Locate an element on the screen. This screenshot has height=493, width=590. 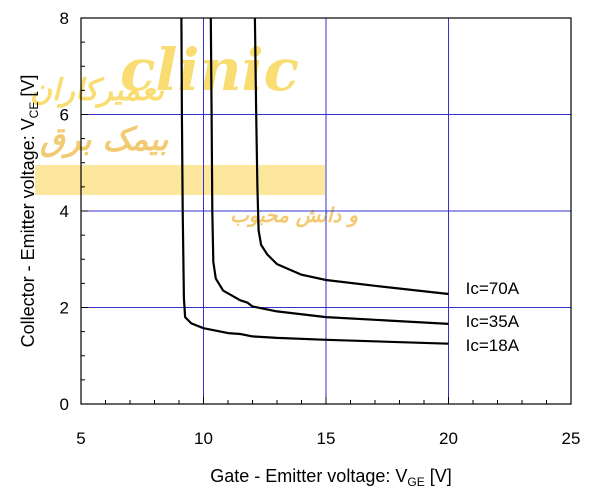
y-tick-label: 0 is located at coordinates (64, 404).